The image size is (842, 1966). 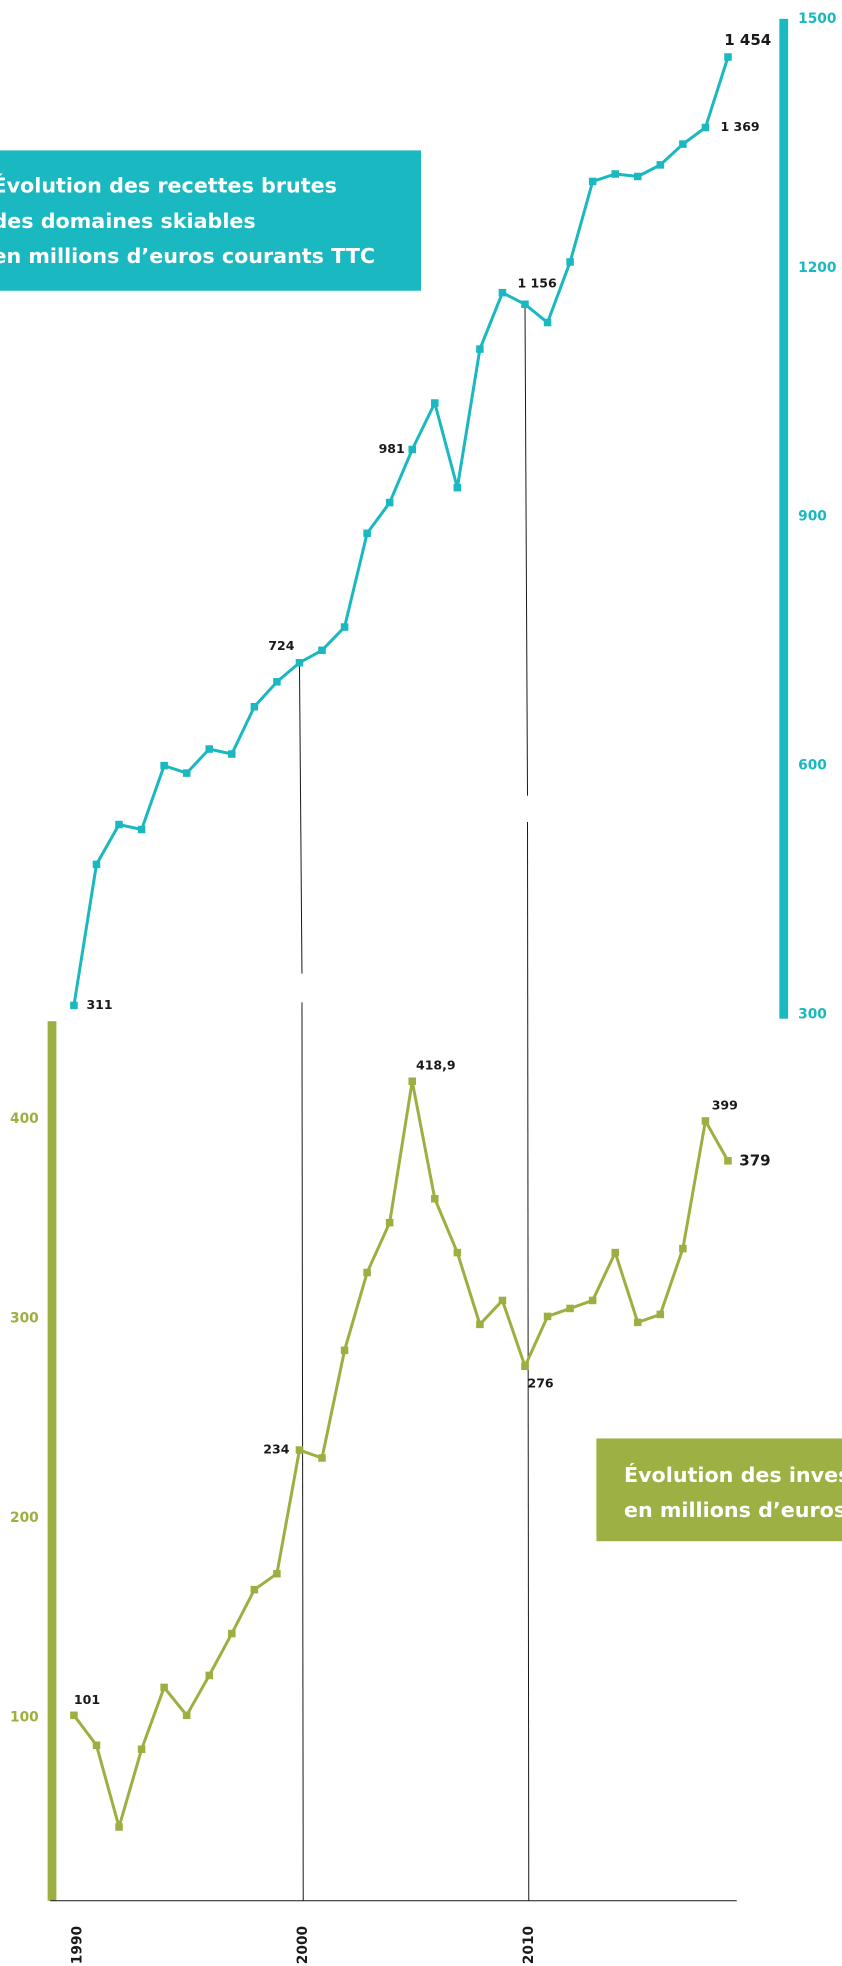 I want to click on value-label: 1 156, so click(x=536, y=283).